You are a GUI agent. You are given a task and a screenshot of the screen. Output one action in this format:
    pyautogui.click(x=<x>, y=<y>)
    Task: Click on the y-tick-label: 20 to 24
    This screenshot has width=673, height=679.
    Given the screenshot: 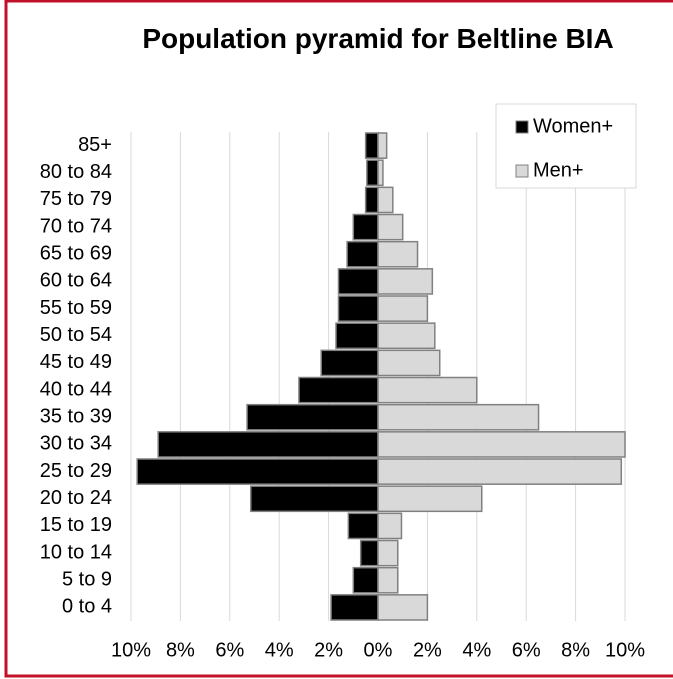 What is the action you would take?
    pyautogui.click(x=76, y=498)
    